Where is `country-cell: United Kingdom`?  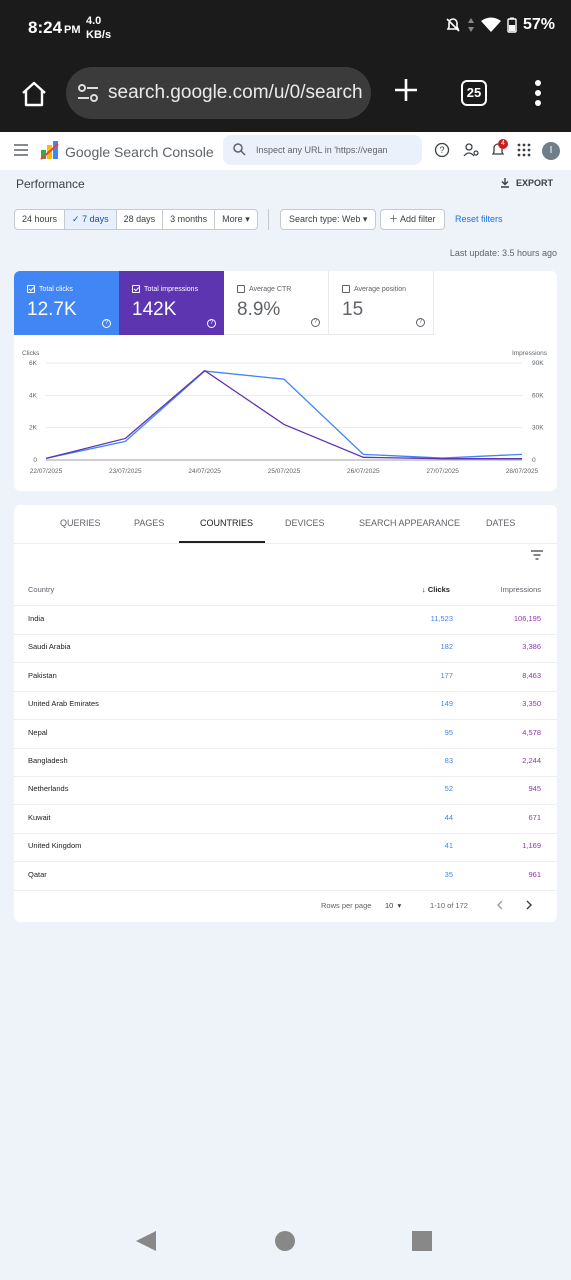 country-cell: United Kingdom is located at coordinates (55, 846).